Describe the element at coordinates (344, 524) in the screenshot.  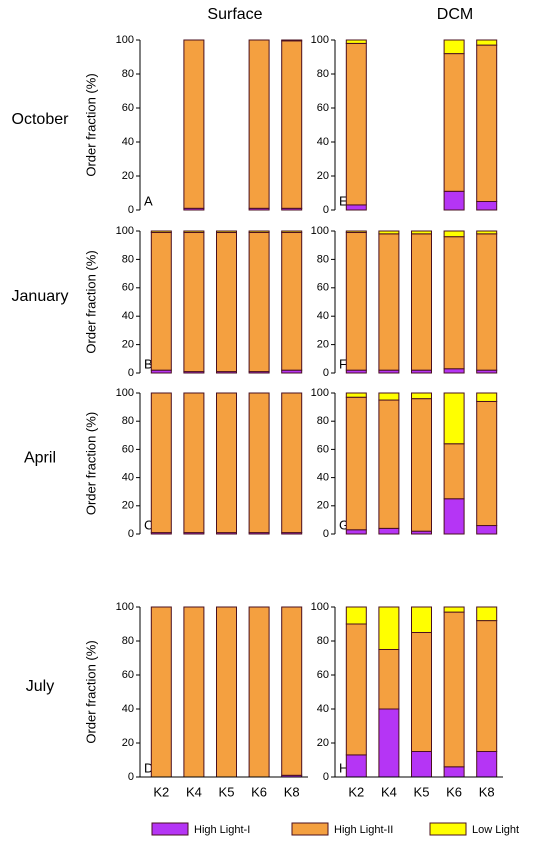
I see `panel-label: G` at that location.